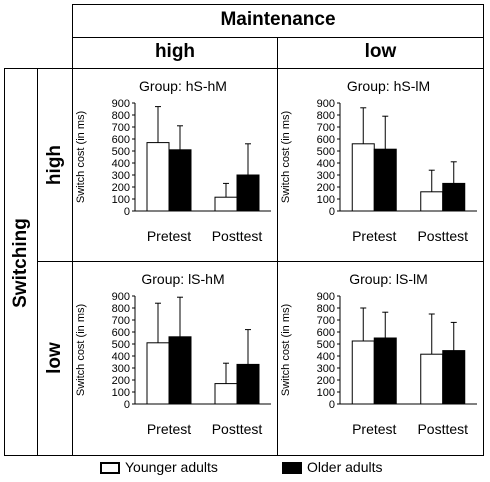  What do you see at coordinates (175, 51) in the screenshot?
I see `maintenance-high-header: high` at bounding box center [175, 51].